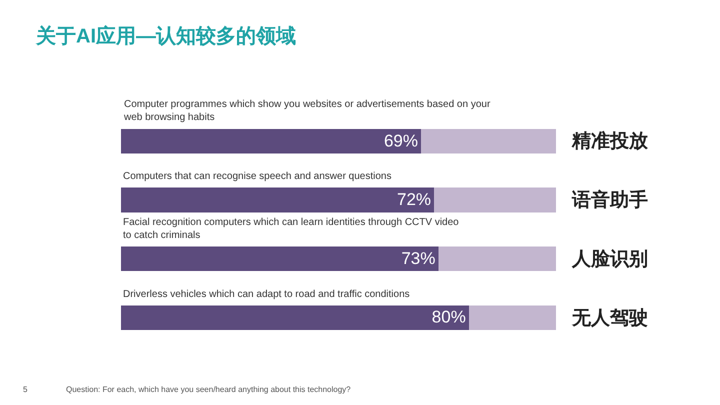  I want to click on text: 语音助手, so click(609, 200).